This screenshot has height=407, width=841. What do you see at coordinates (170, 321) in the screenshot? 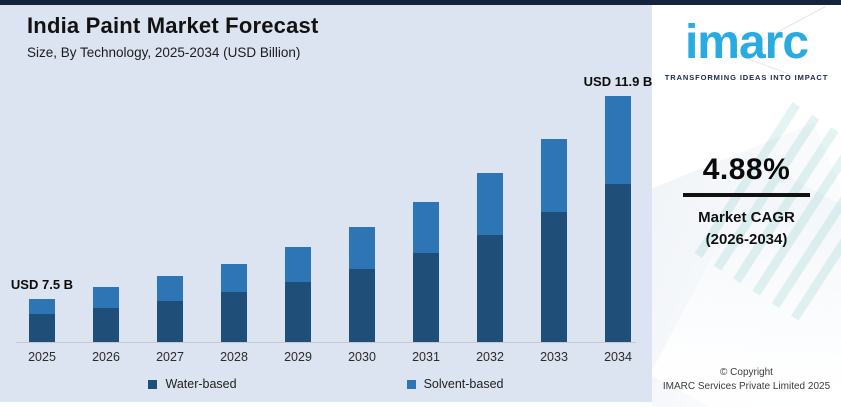
I see `bar-2027-water-based-segment` at bounding box center [170, 321].